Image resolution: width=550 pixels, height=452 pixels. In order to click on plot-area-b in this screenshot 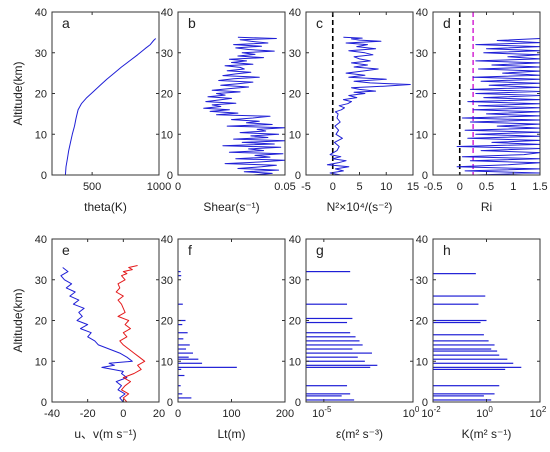, I will do `click(244, 105)`.